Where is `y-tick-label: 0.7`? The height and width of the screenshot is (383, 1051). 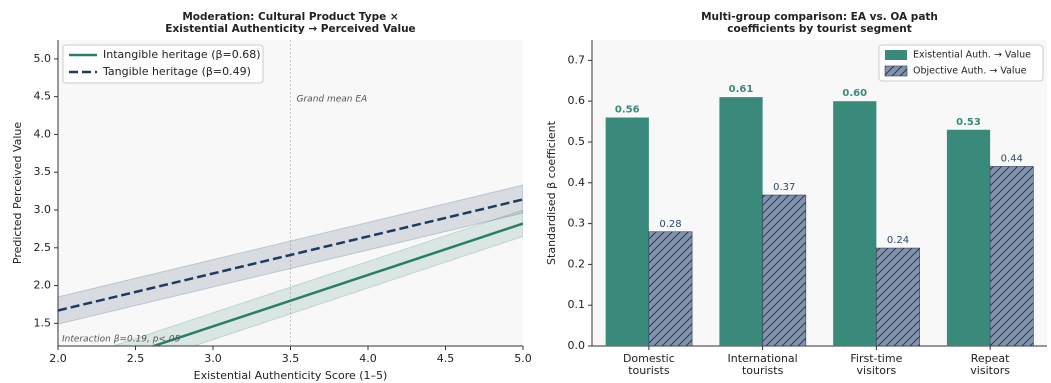 y-tick-label: 0.7 is located at coordinates (577, 59).